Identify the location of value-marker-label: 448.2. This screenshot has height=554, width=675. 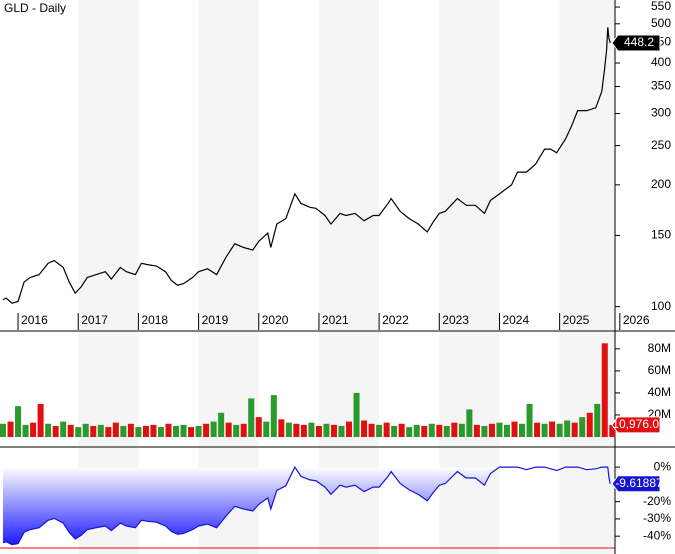
(639, 42).